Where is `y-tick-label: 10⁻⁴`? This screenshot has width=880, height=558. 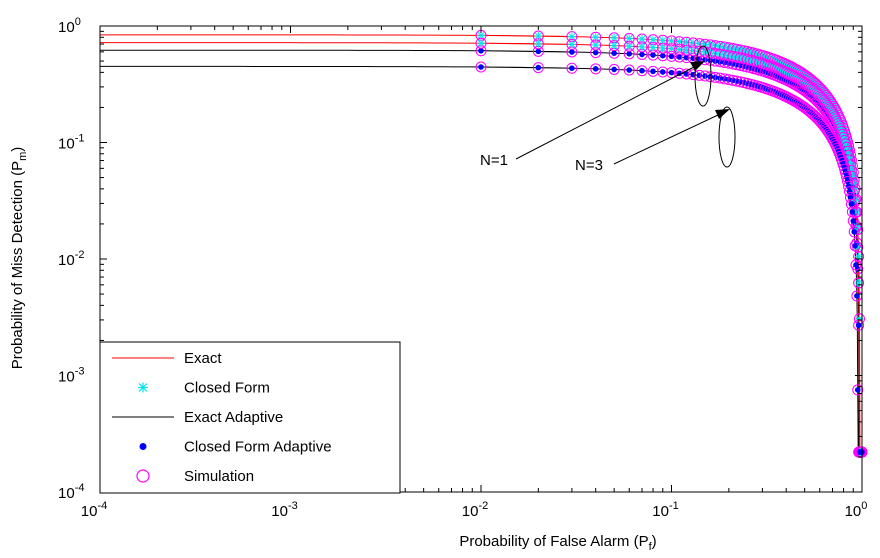 y-tick-label: 10⁻⁴ is located at coordinates (71, 492).